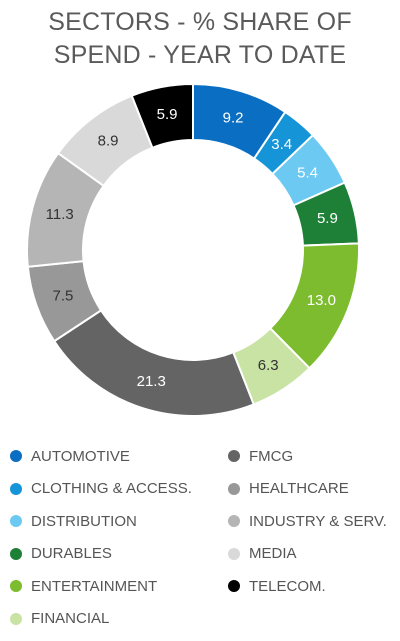 Image resolution: width=400 pixels, height=641 pixels. Describe the element at coordinates (167, 114) in the screenshot. I see `data-label-telecom: 5.9` at that location.